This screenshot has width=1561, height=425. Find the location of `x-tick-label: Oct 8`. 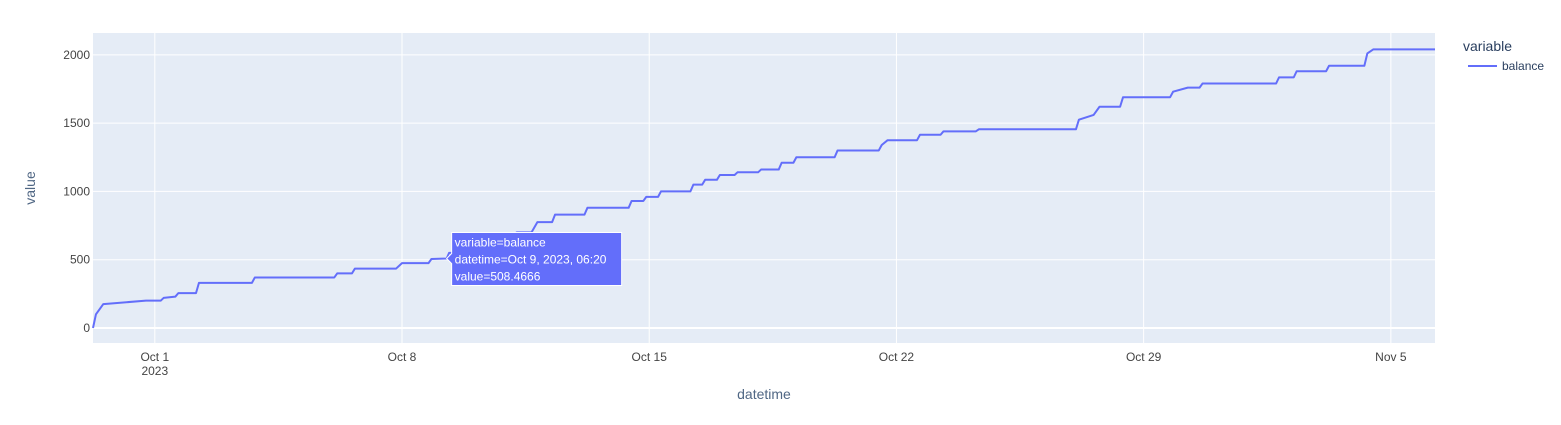

x-tick-label: Oct 8 is located at coordinates (402, 357).